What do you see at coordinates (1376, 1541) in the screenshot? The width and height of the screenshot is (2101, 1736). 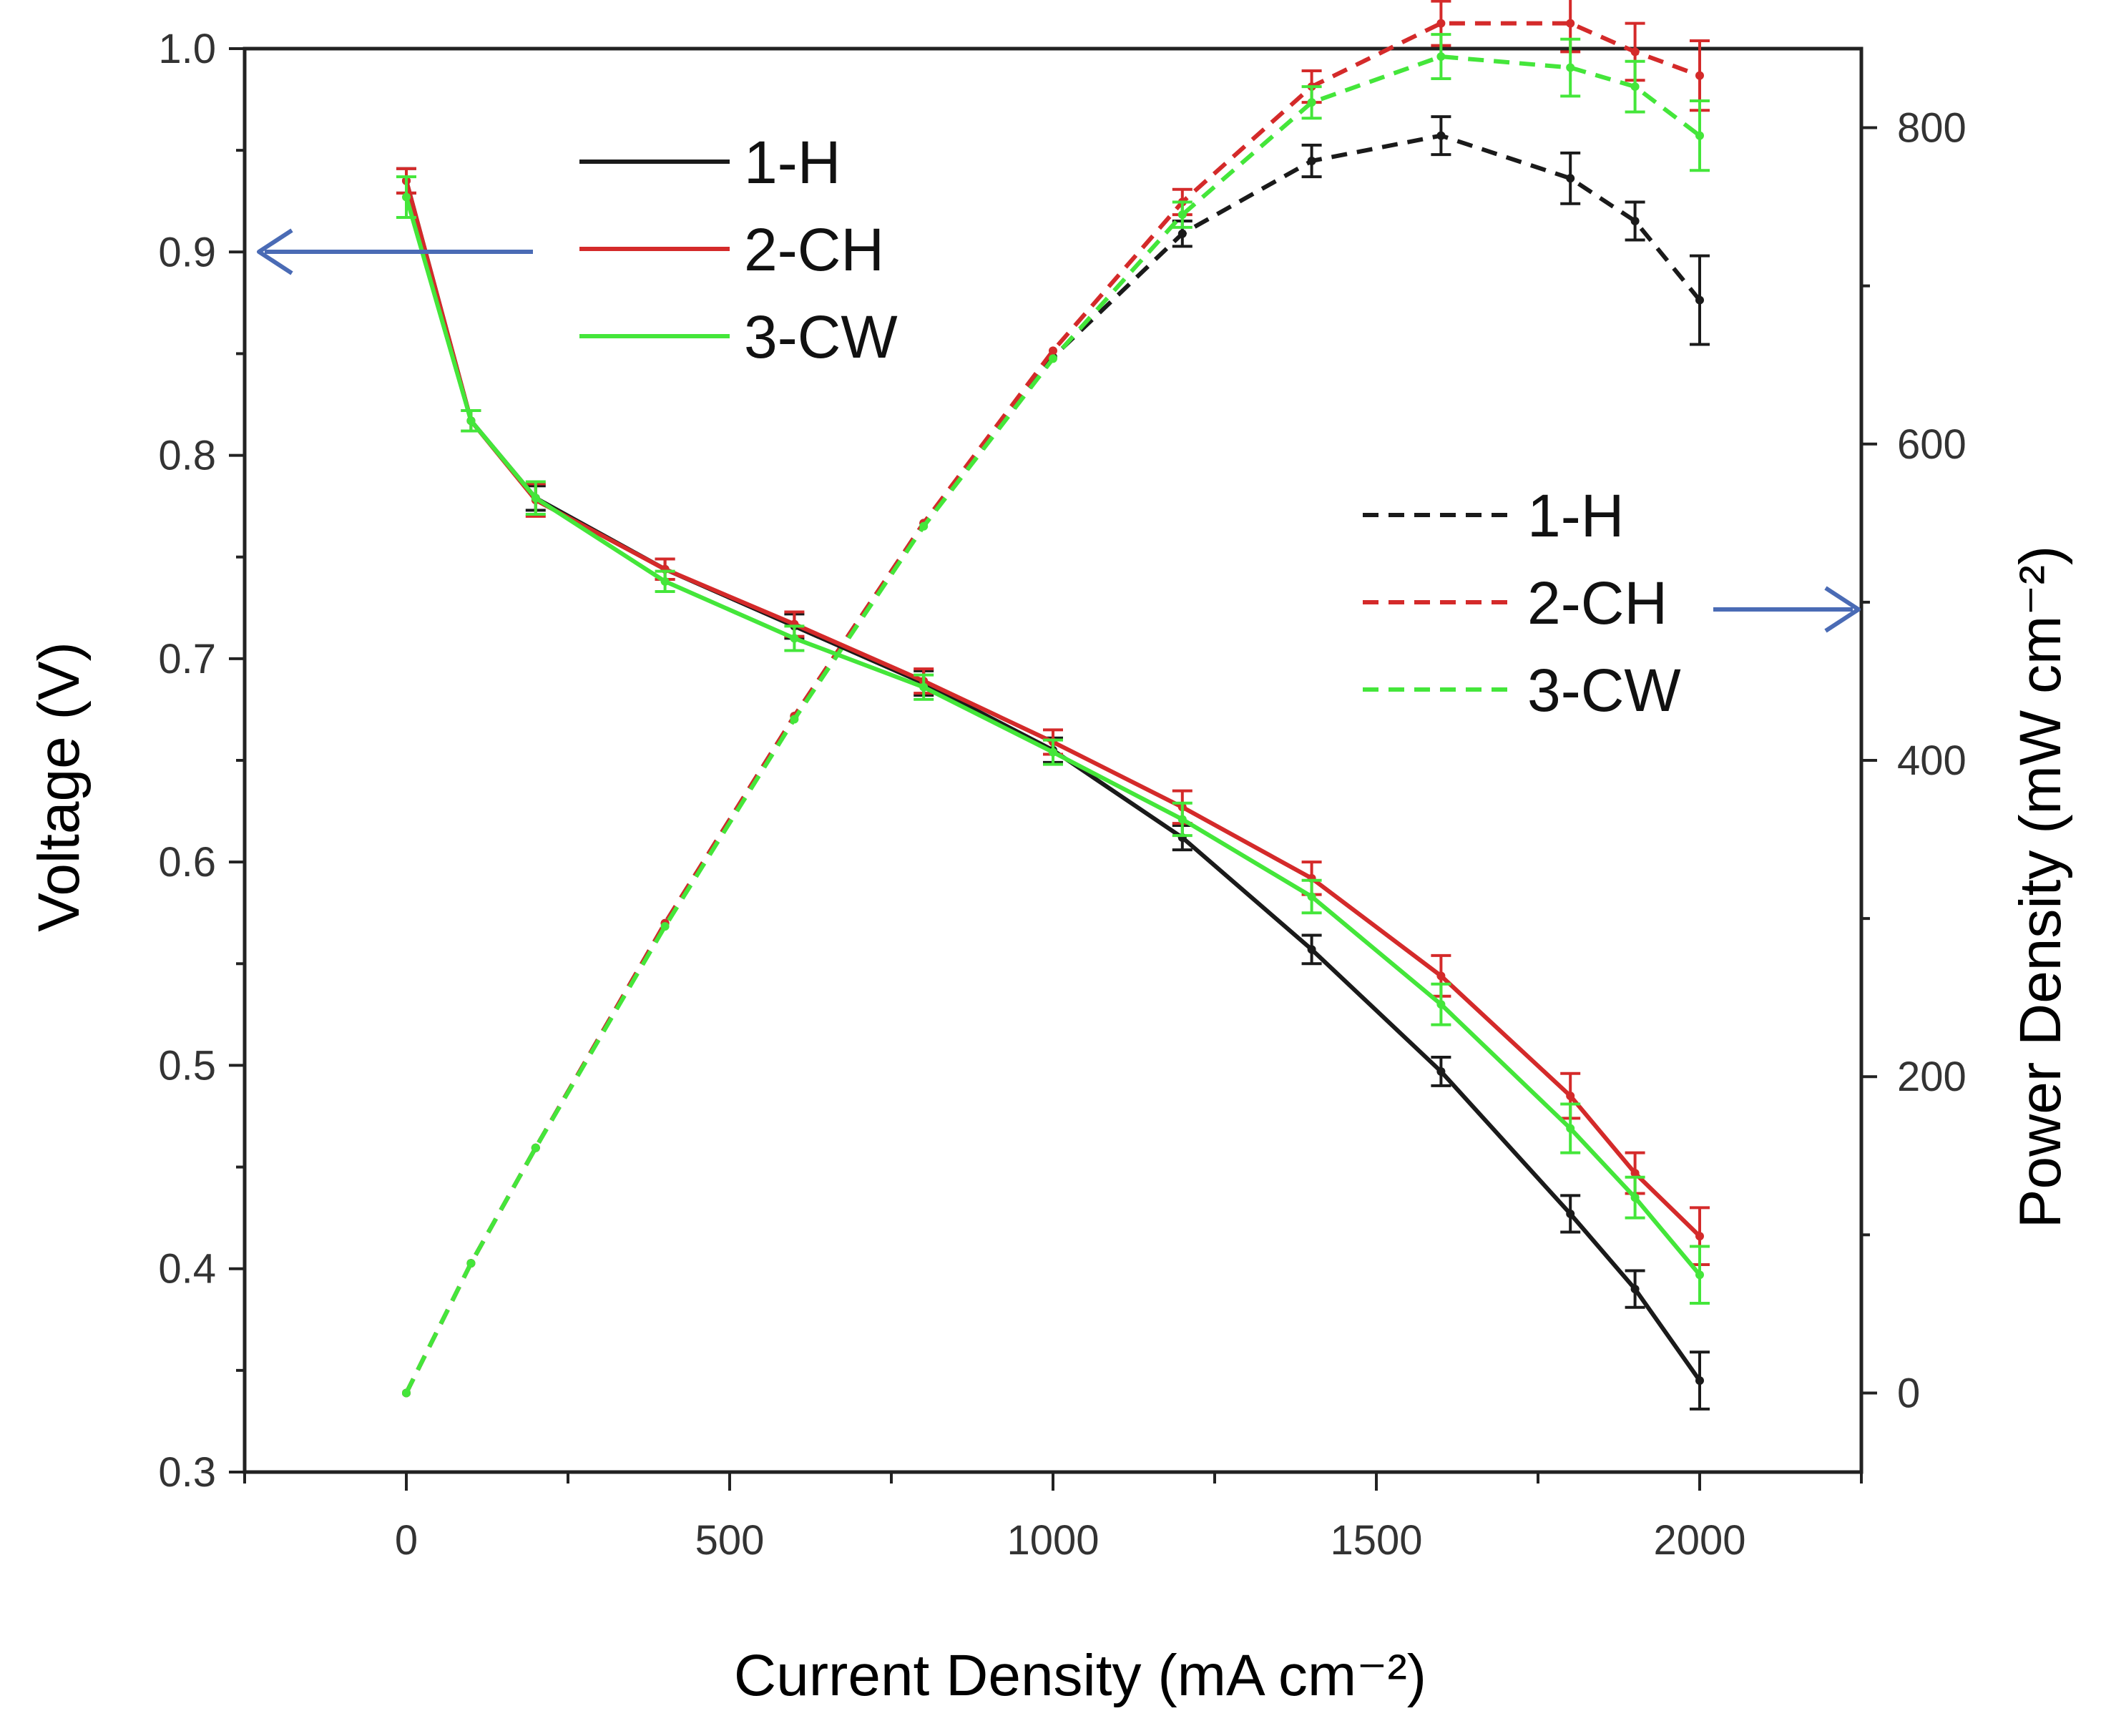 I see `x-tick-label: 1500` at bounding box center [1376, 1541].